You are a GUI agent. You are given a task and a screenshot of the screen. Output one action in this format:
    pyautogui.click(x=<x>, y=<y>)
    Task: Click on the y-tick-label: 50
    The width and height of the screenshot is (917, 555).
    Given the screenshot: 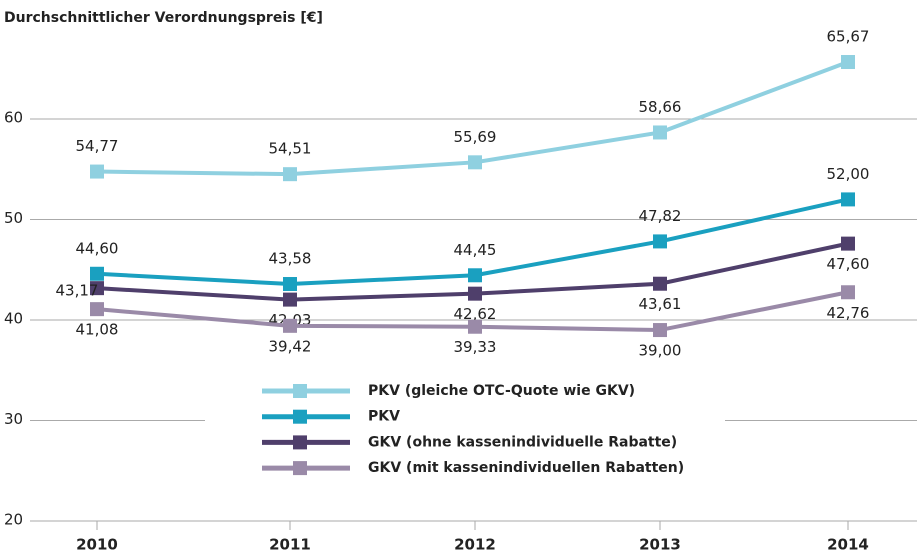 What is the action you would take?
    pyautogui.click(x=13, y=218)
    